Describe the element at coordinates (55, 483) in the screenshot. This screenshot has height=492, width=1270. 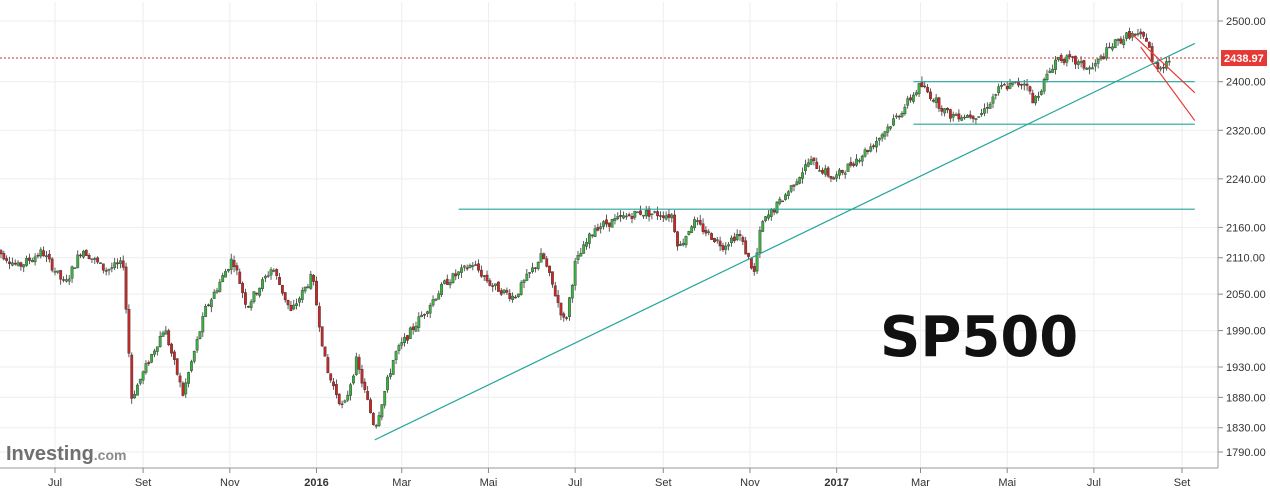
I see `x-tick-label: Jul` at that location.